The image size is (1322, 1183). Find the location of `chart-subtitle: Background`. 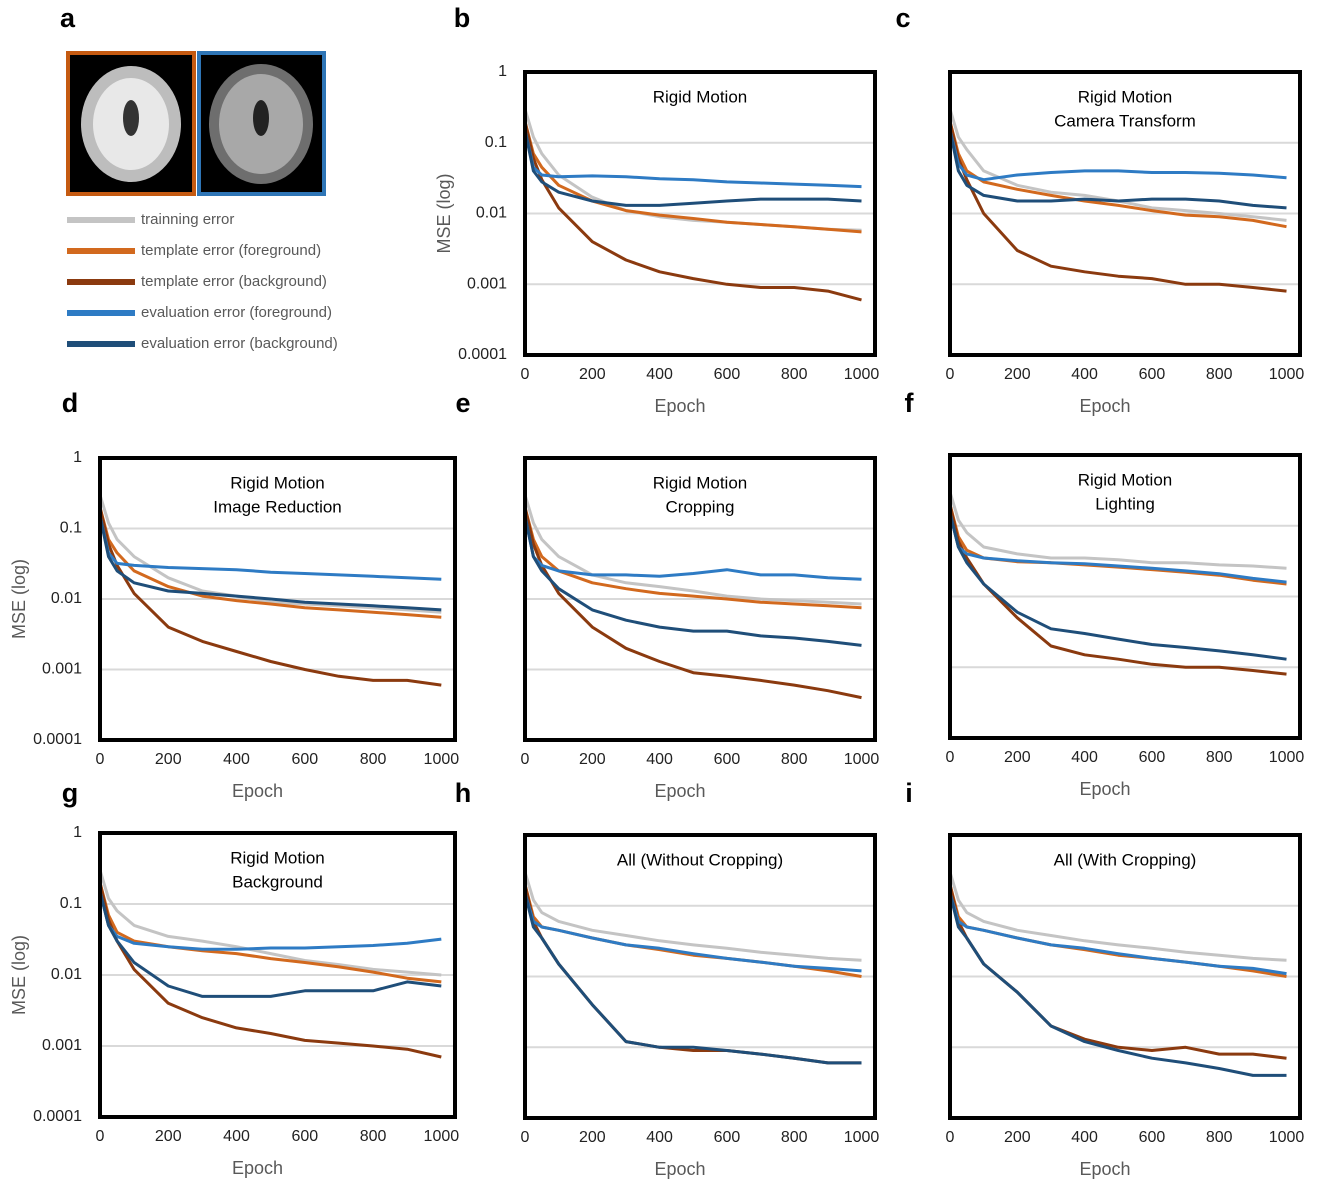

chart-subtitle: Background is located at coordinates (277, 881).